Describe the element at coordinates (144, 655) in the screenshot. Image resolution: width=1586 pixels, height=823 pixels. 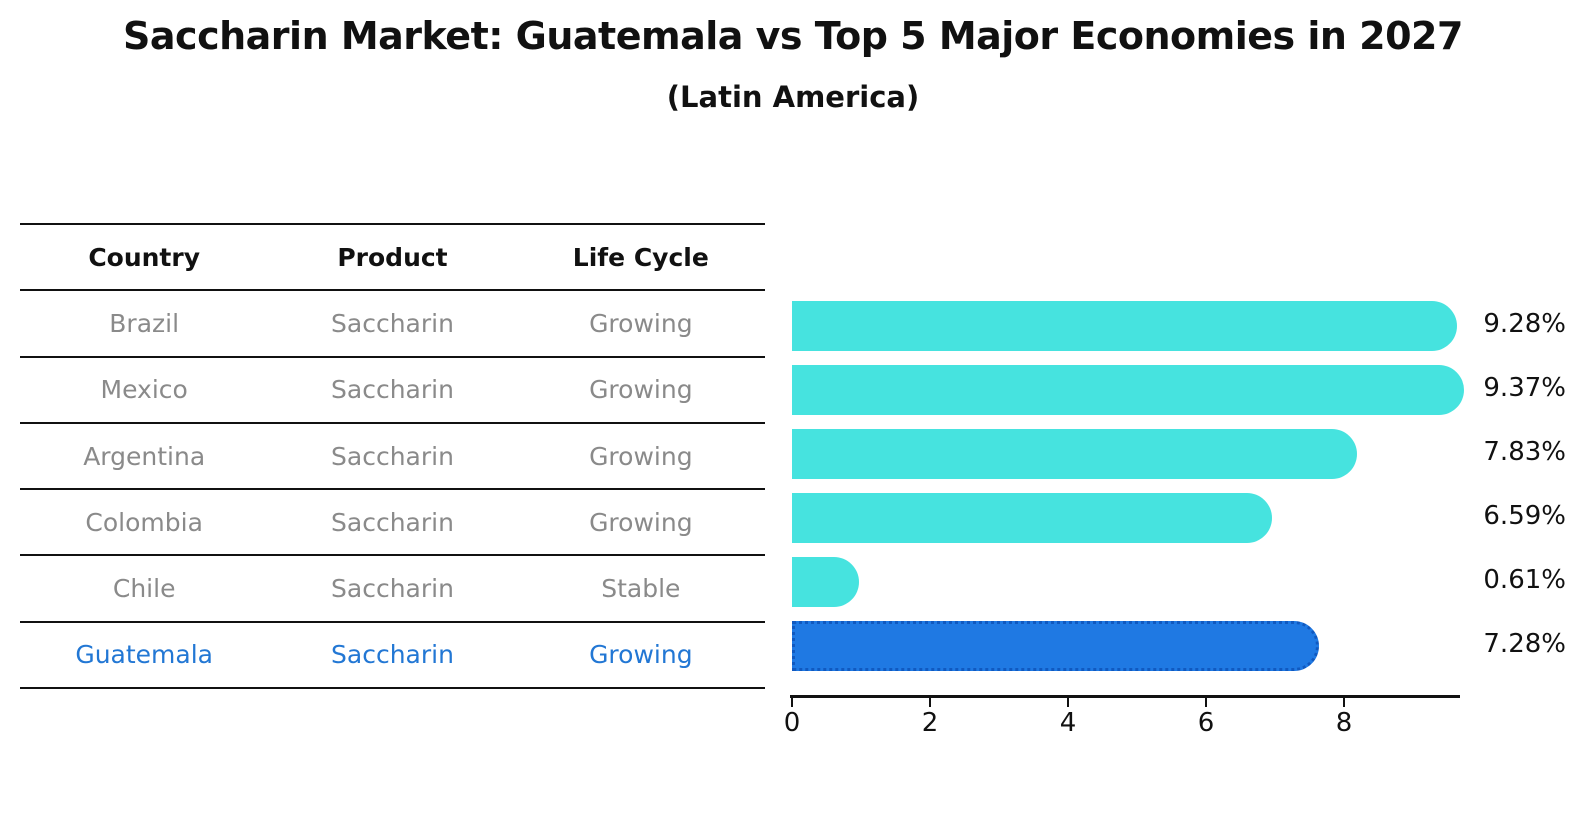
I see `table-cell: Guatemala` at that location.